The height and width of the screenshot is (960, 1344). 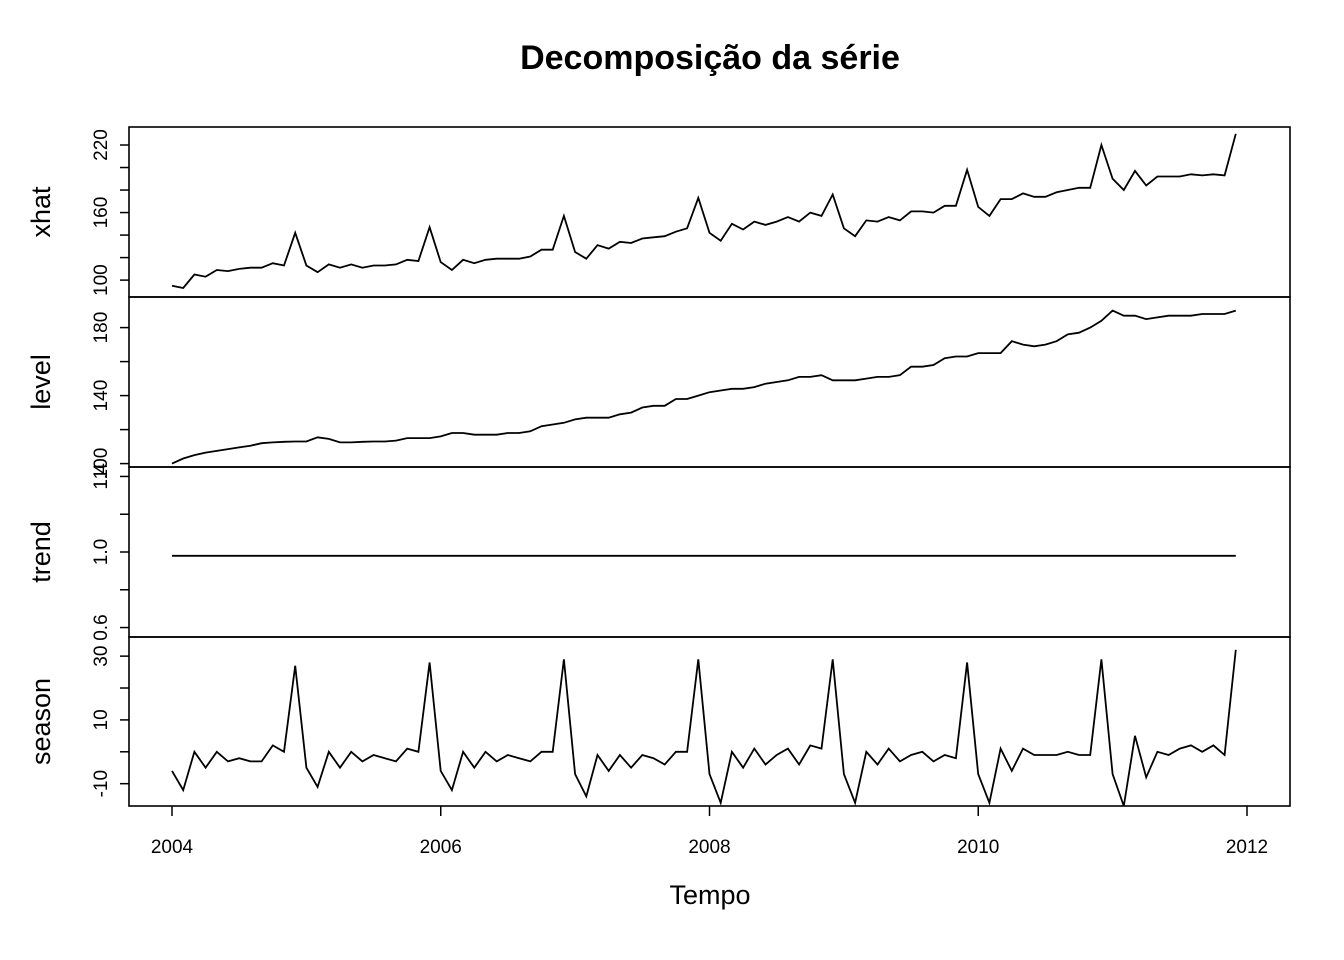 What do you see at coordinates (101, 476) in the screenshot?
I see `trend-y-tick-label: 1.4` at bounding box center [101, 476].